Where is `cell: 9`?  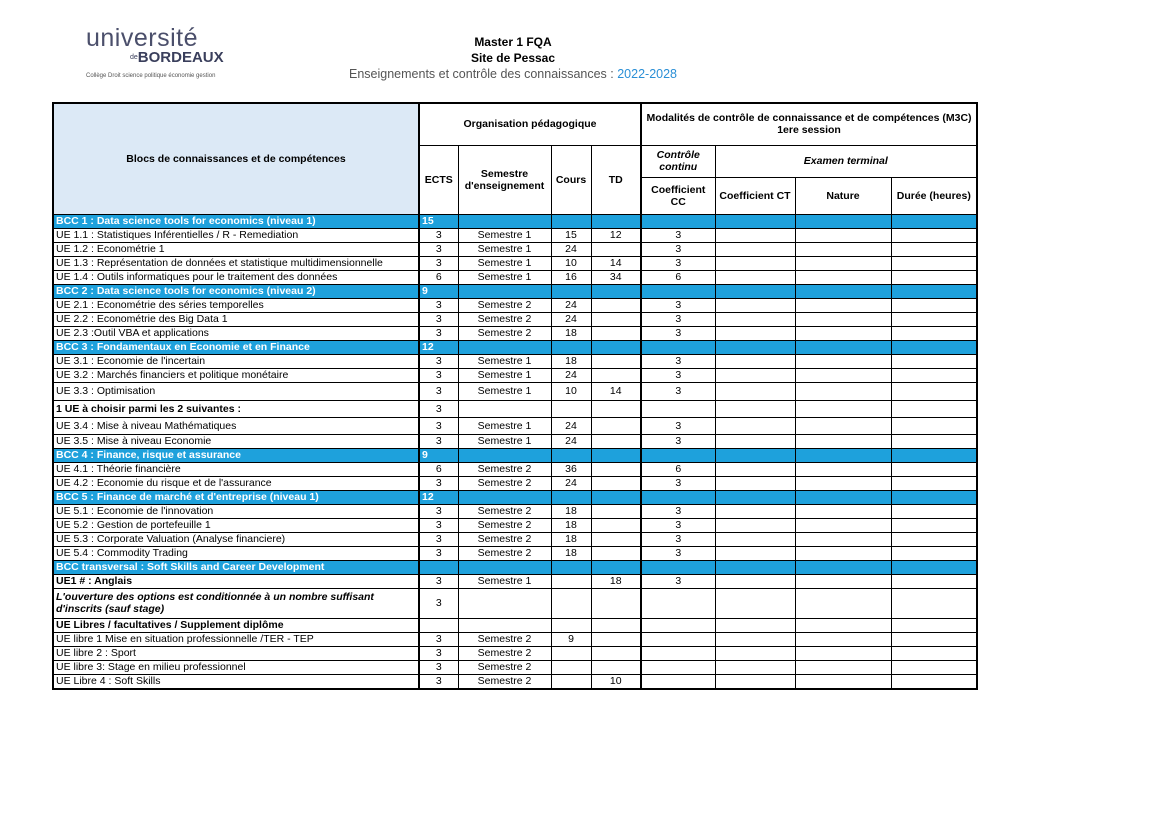 cell: 9 is located at coordinates (438, 455).